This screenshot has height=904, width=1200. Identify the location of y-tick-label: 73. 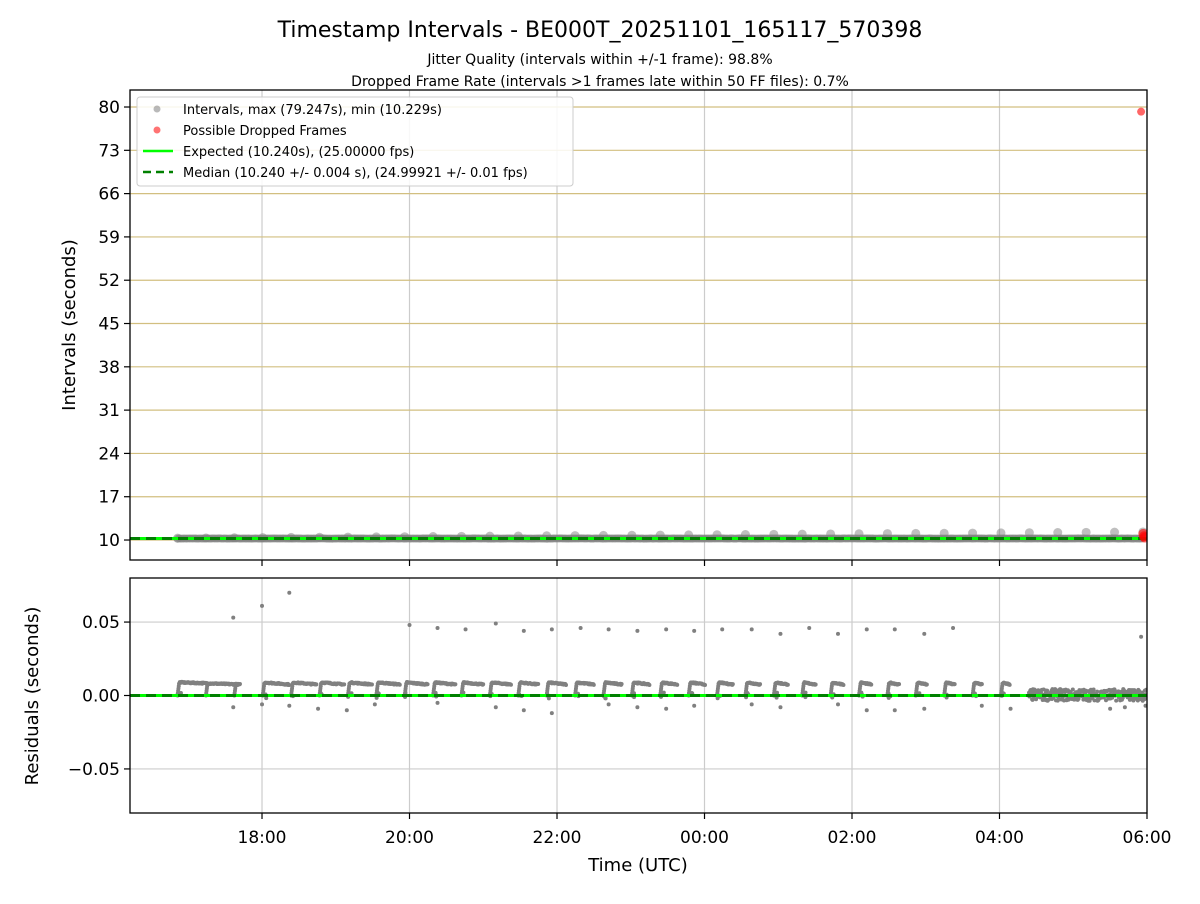
(109, 151).